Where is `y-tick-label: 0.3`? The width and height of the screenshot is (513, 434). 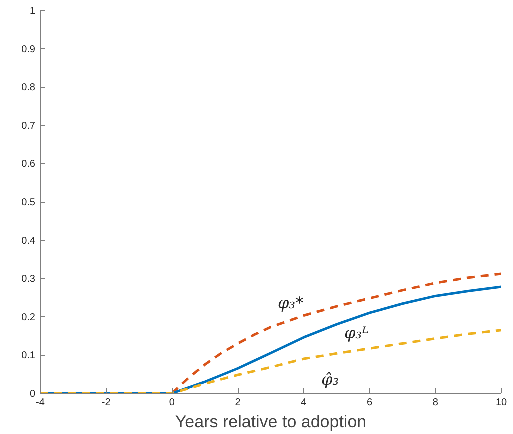 y-tick-label: 0.3 is located at coordinates (29, 280).